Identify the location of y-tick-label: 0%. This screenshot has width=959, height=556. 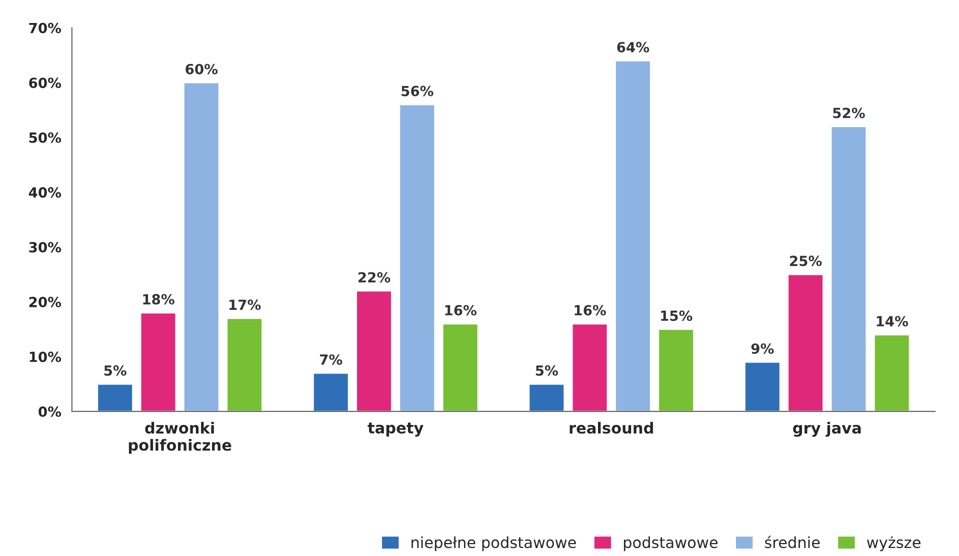
(50, 411).